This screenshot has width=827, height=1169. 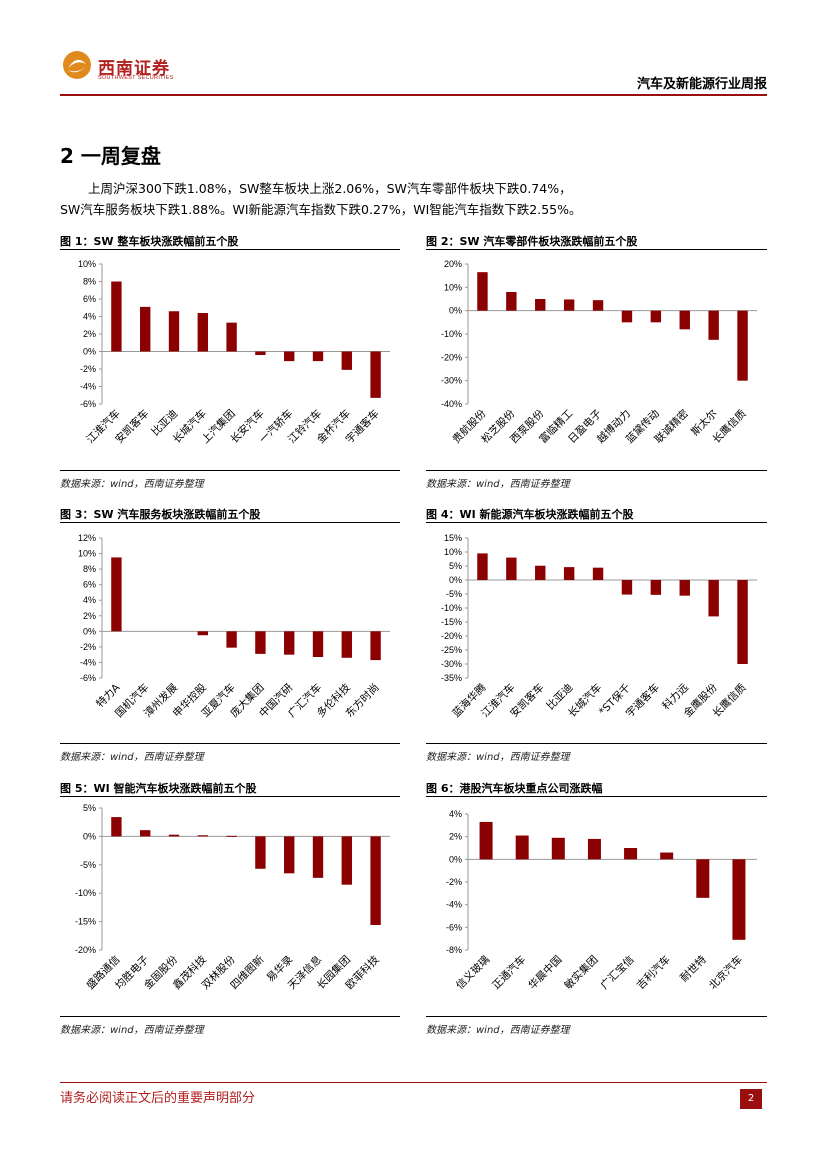 I want to click on figure-3-rule, so click(x=230, y=522).